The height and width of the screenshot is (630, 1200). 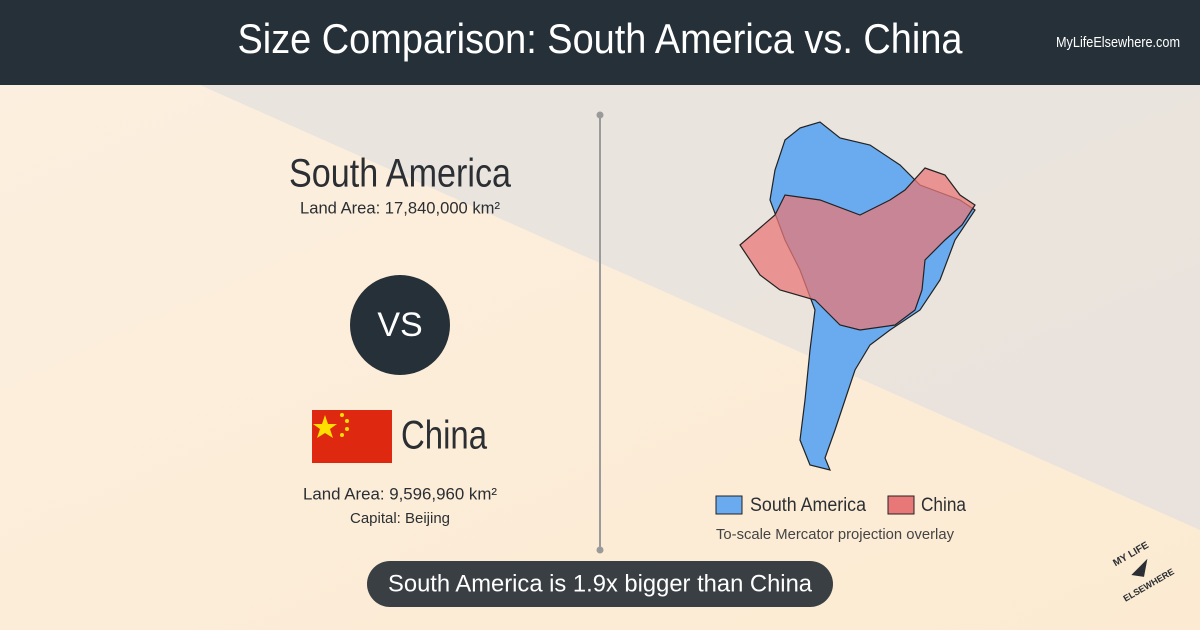 I want to click on first-name: South America, so click(x=400, y=174).